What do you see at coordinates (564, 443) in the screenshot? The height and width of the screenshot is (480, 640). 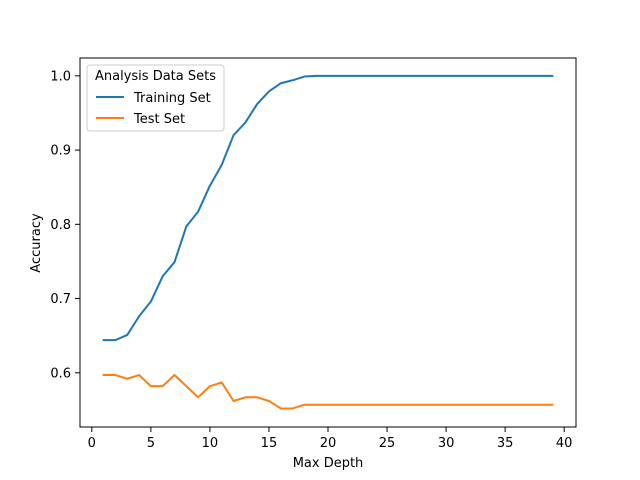 I see `x-tick-label: 40` at bounding box center [564, 443].